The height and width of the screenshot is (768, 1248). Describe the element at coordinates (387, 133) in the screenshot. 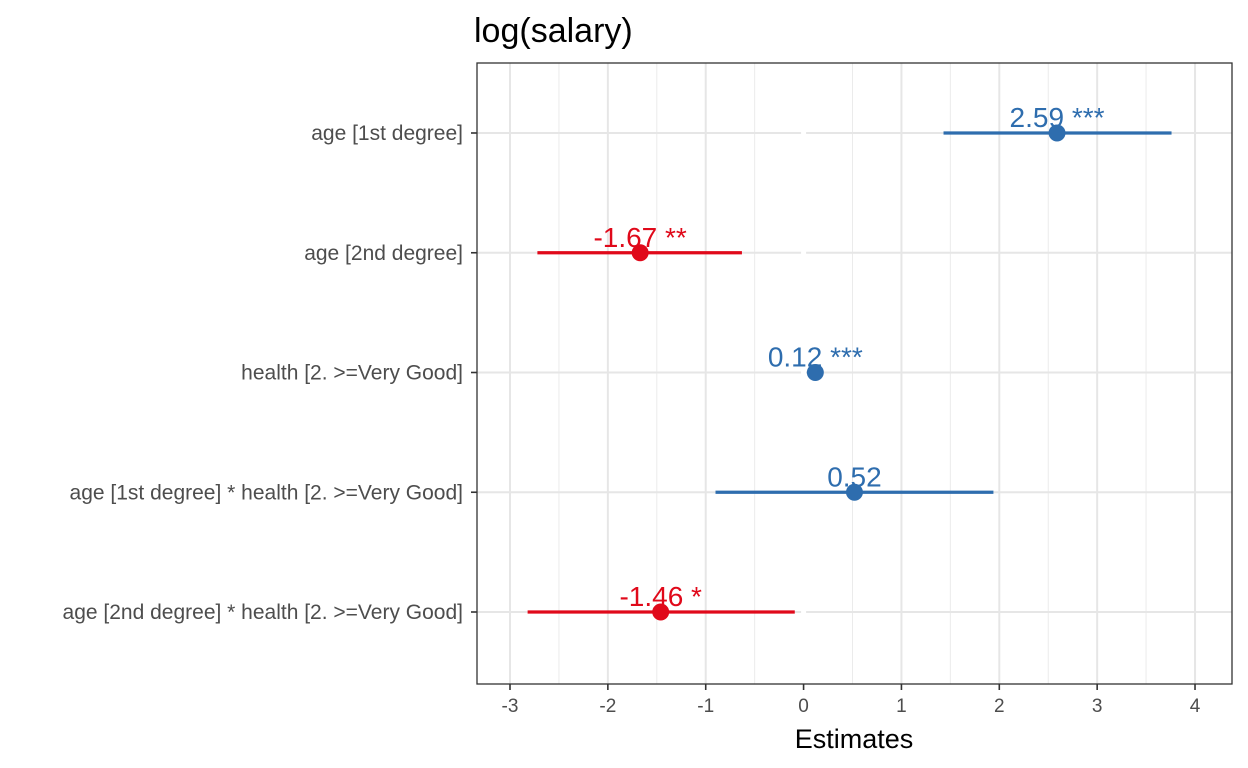

I see `y-tick-label: age [1st degree]` at that location.